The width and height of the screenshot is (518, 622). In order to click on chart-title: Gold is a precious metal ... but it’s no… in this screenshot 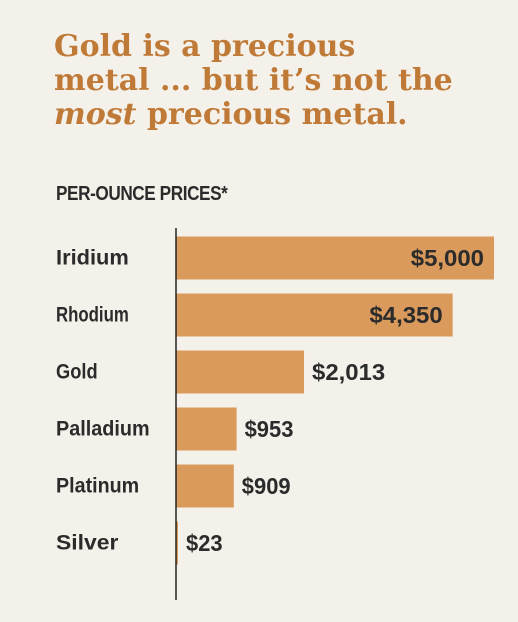, I will do `click(274, 81)`.